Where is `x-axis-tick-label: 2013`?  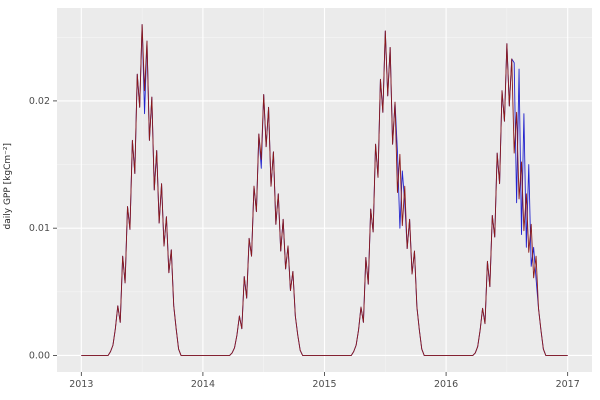
x-axis-tick-label: 2013 is located at coordinates (81, 384).